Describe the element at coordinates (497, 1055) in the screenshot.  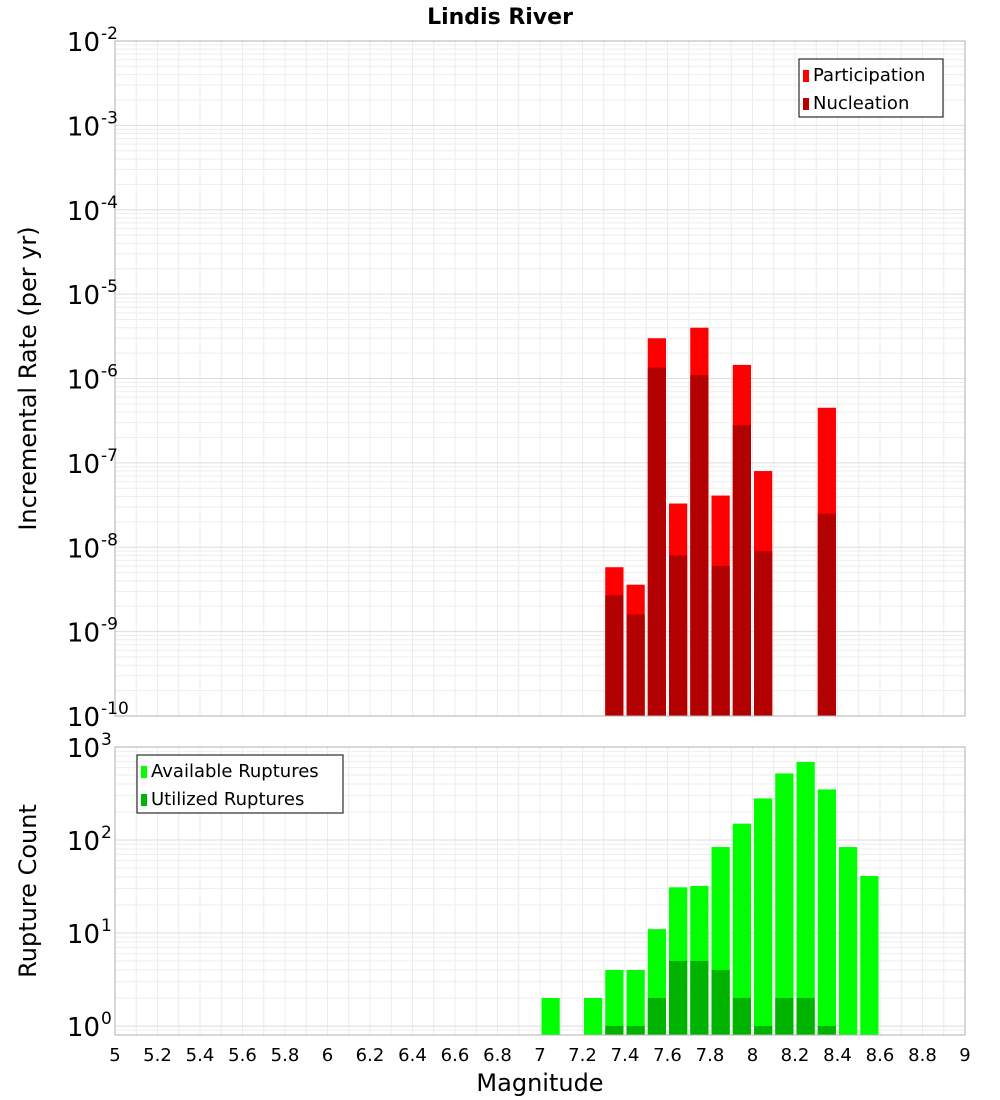
I see `magnitude-x-tick-label: 6.8` at that location.